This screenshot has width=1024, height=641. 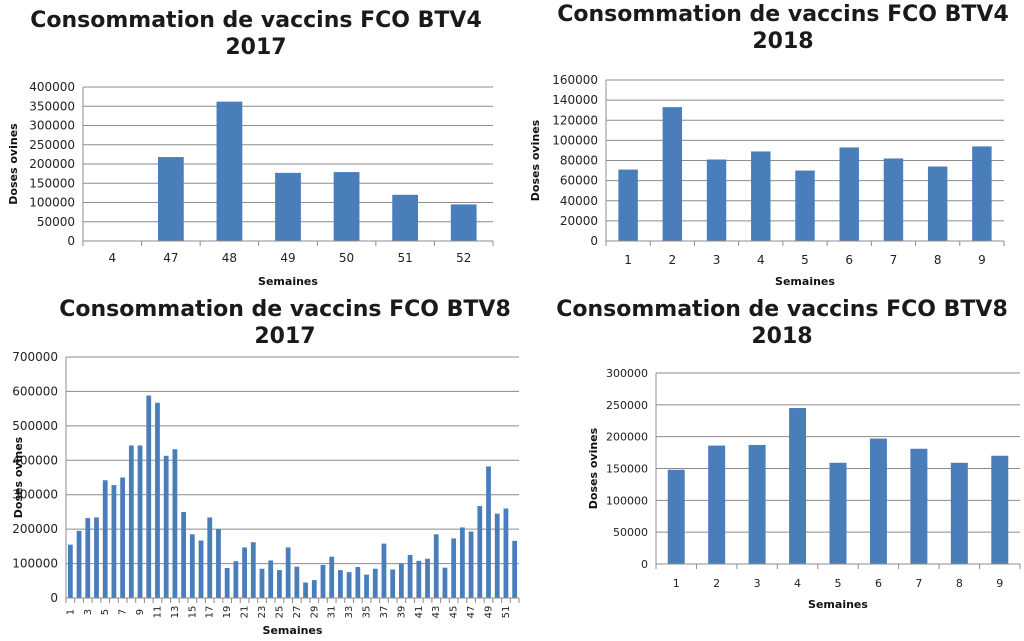 What do you see at coordinates (367, 612) in the screenshot?
I see `x-tick-label: 35` at bounding box center [367, 612].